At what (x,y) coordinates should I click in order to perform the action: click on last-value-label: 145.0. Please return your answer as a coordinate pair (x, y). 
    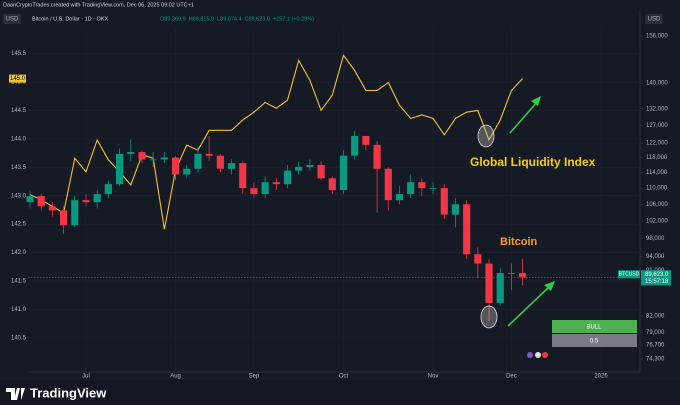
    Looking at the image, I should click on (18, 79).